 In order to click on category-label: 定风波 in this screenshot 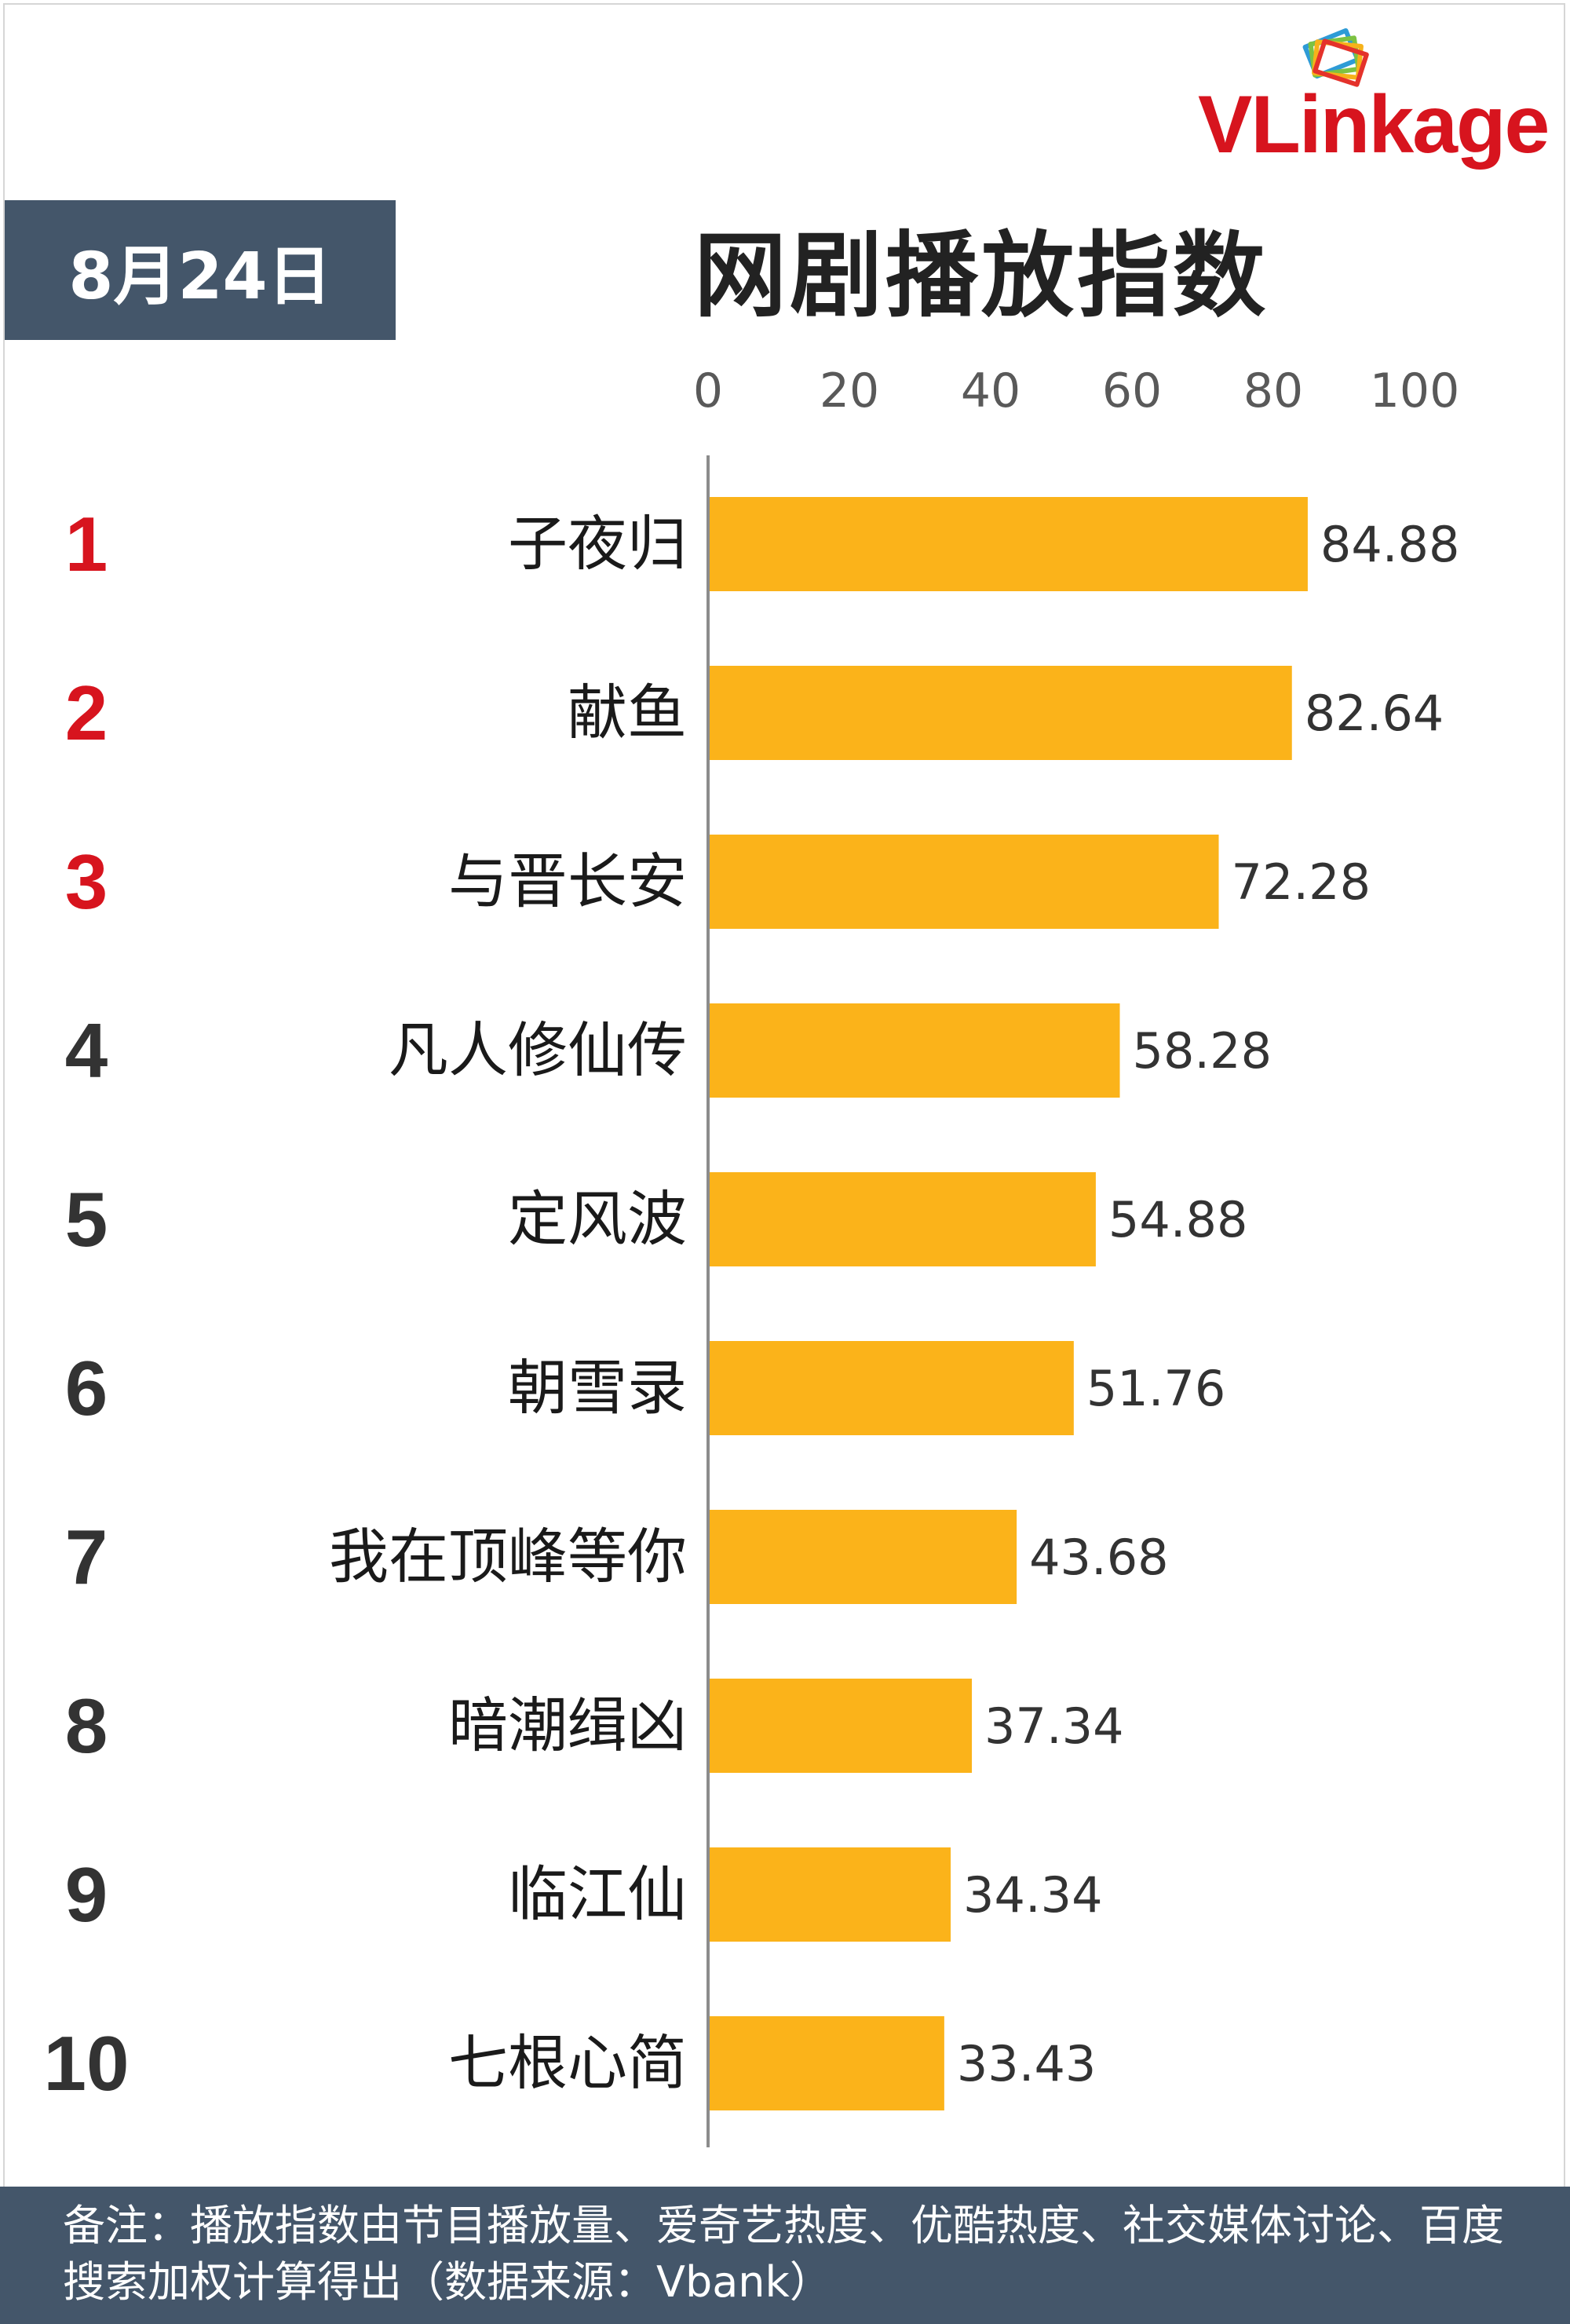, I will do `click(597, 1219)`.